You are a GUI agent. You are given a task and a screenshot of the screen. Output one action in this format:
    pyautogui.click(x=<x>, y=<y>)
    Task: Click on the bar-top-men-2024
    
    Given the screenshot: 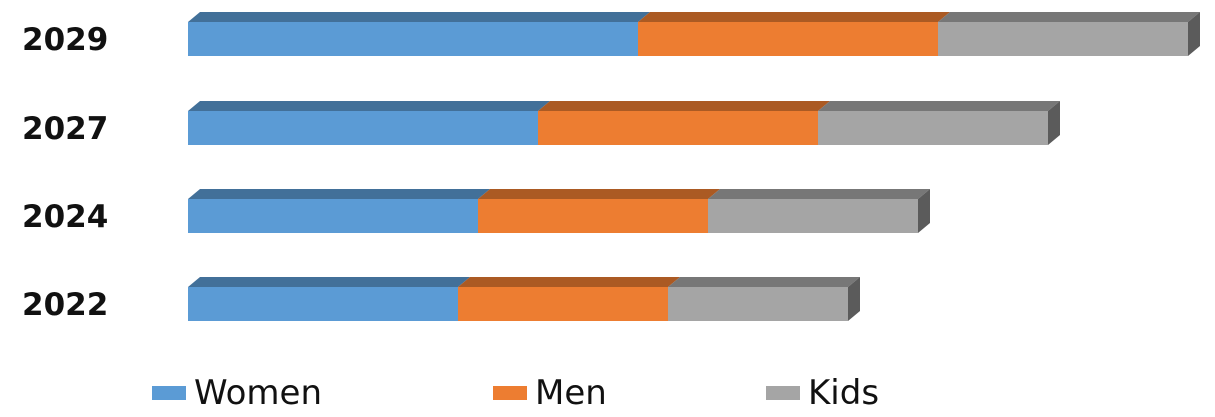 What is the action you would take?
    pyautogui.click(x=599, y=194)
    